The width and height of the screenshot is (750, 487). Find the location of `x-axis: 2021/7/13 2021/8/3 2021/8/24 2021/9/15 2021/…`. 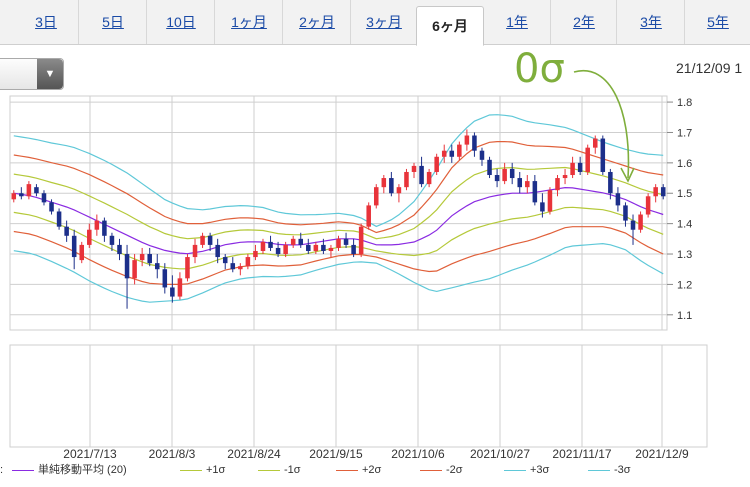

x-axis: 2021/7/13 2021/8/3 2021/8/24 2021/9/15 2021/… is located at coordinates (376, 454).